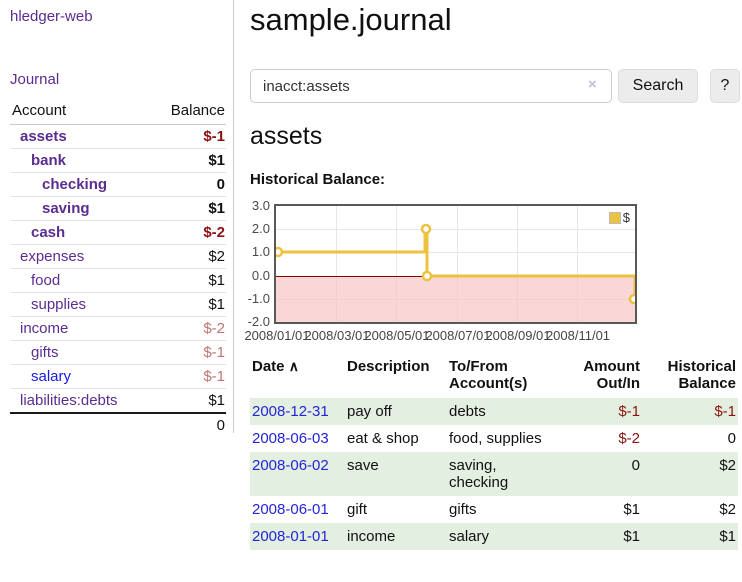 This screenshot has width=742, height=582. I want to click on account-link-liabilities-debts: liabilities:debts, so click(69, 400).